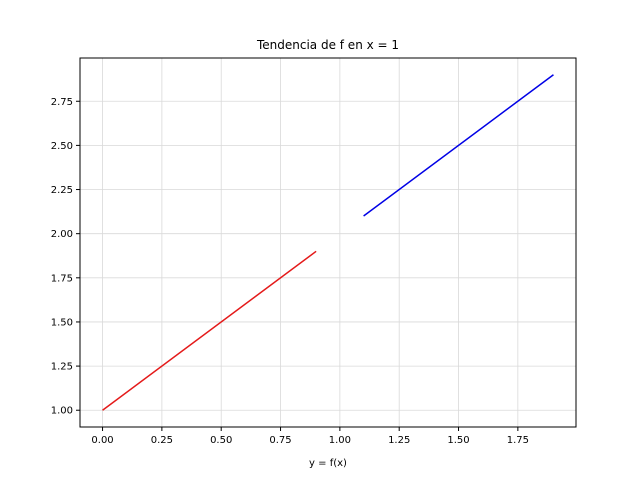 Image resolution: width=640 pixels, height=480 pixels. What do you see at coordinates (62, 190) in the screenshot?
I see `y-tick-label: 2.25` at bounding box center [62, 190].